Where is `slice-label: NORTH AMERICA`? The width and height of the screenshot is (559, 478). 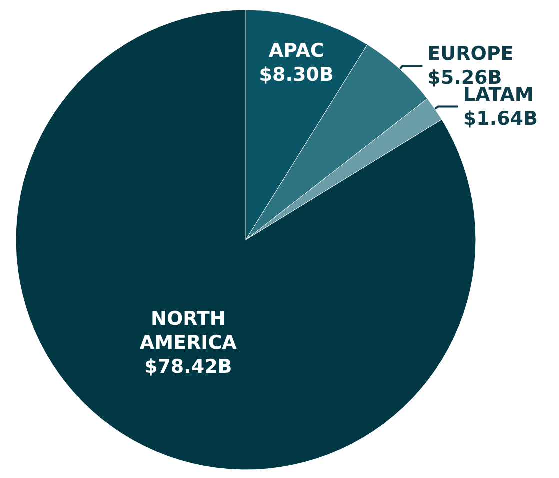
slice-label: NORTH AMERICA is located at coordinates (189, 331).